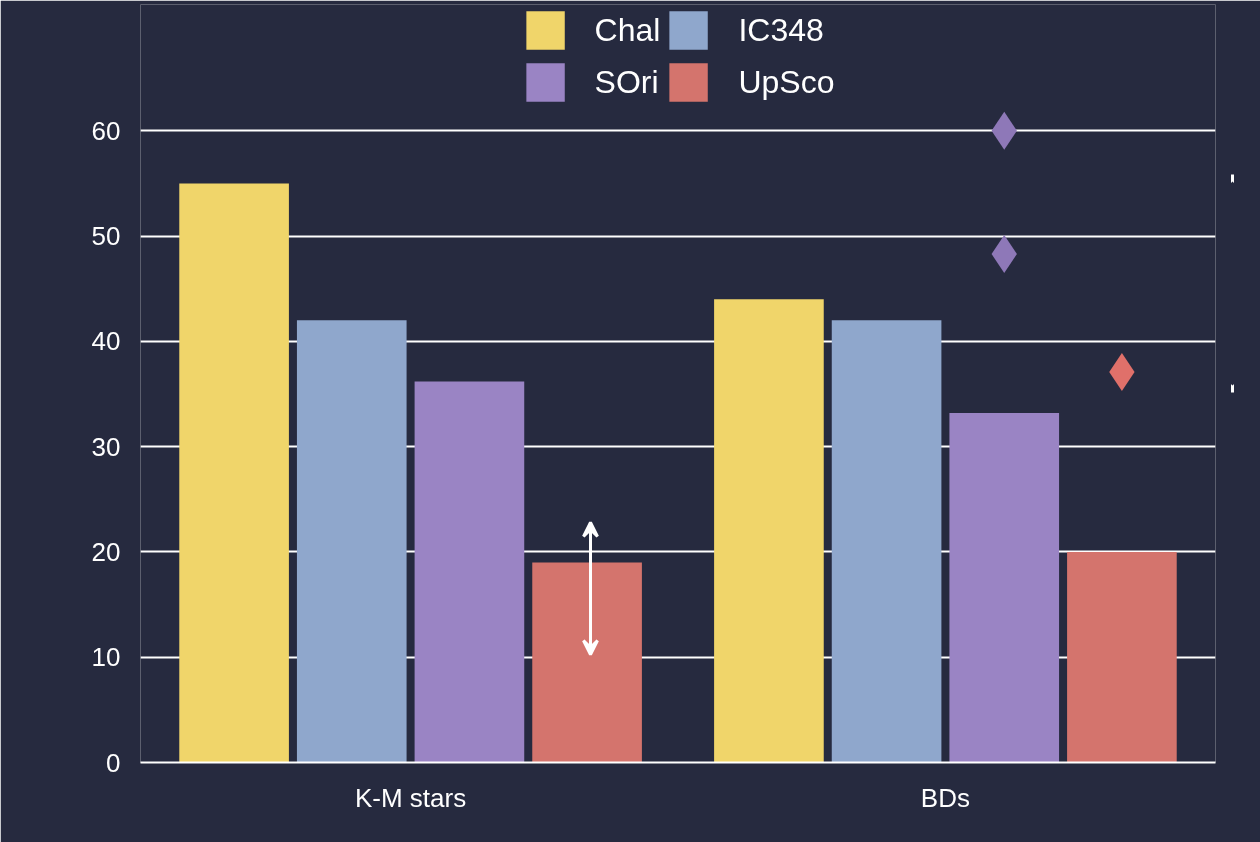 The image size is (1260, 842). What do you see at coordinates (626, 82) in the screenshot?
I see `legend-label: SOri` at bounding box center [626, 82].